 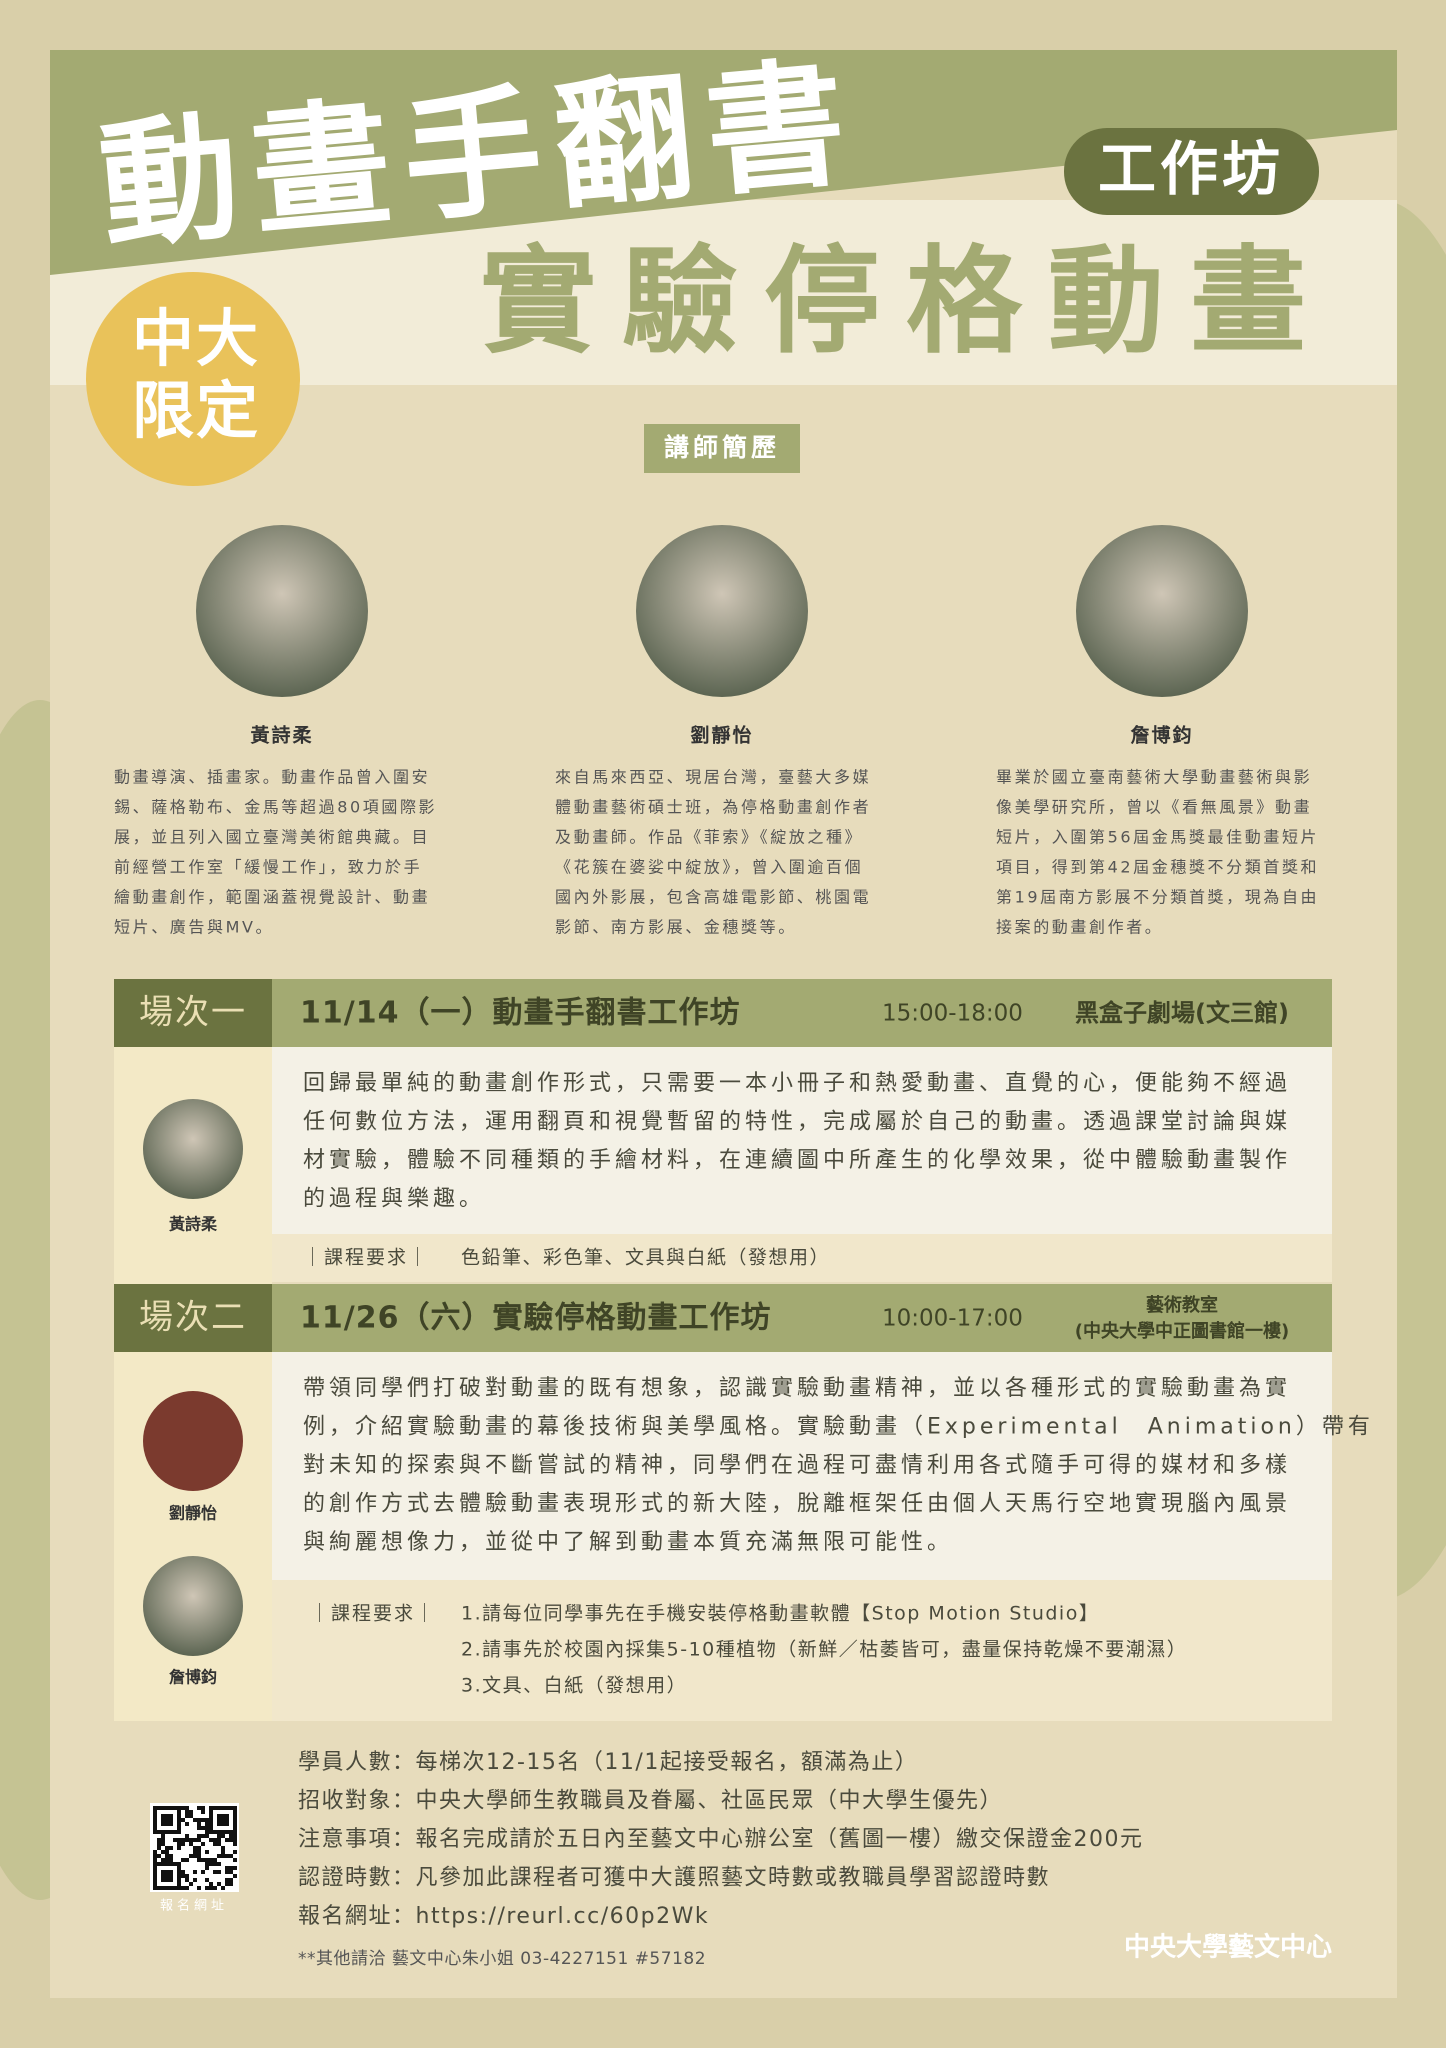 What do you see at coordinates (503, 1916) in the screenshot?
I see `info-line: 報名網址：https://reurl.cc/60p2Wk` at bounding box center [503, 1916].